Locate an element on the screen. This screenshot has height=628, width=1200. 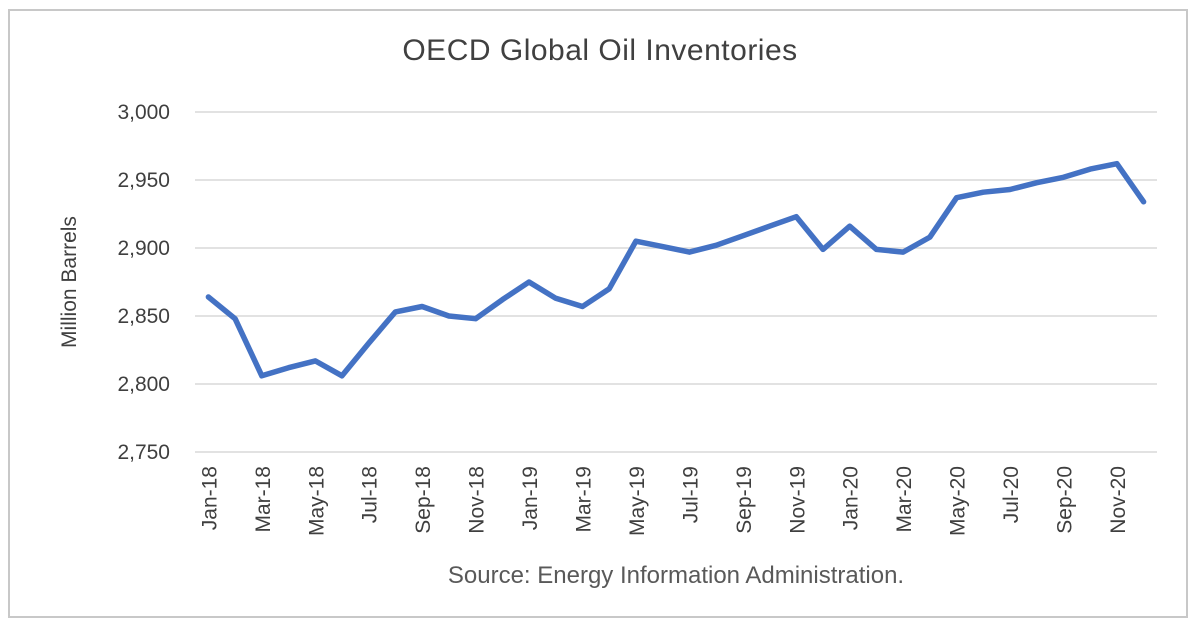
x-tick-label: Nov-20 is located at coordinates (1118, 500).